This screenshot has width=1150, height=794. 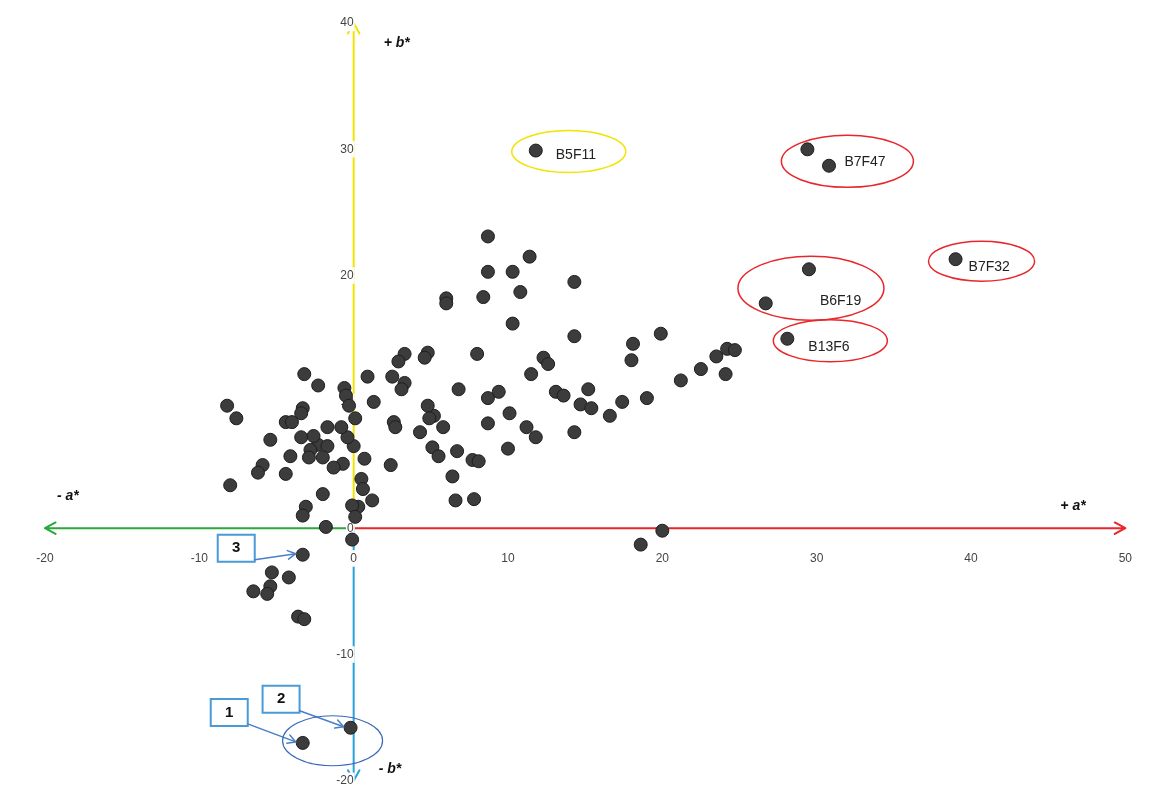 I want to click on x-axis-title: + a*, so click(x=1073, y=505).